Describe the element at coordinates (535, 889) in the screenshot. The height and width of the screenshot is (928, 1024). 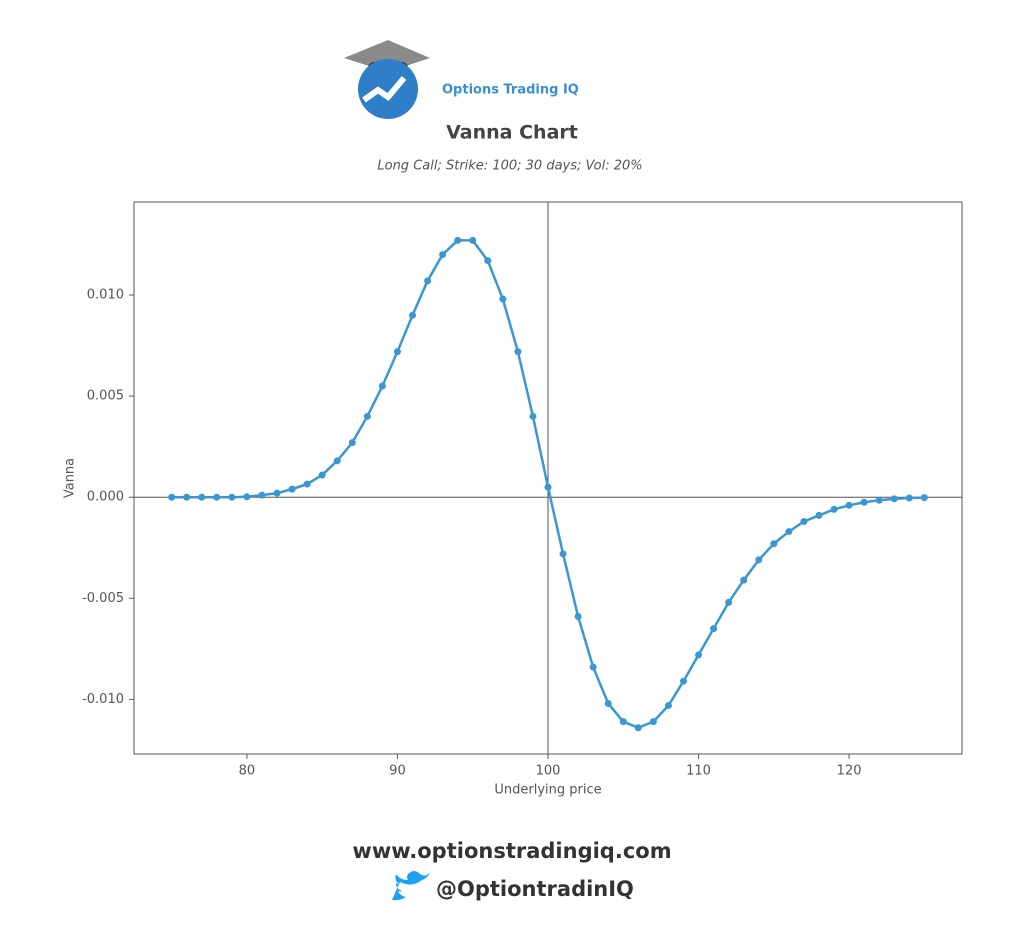
I see `twitter-handle: @OptiontradinIQ` at that location.